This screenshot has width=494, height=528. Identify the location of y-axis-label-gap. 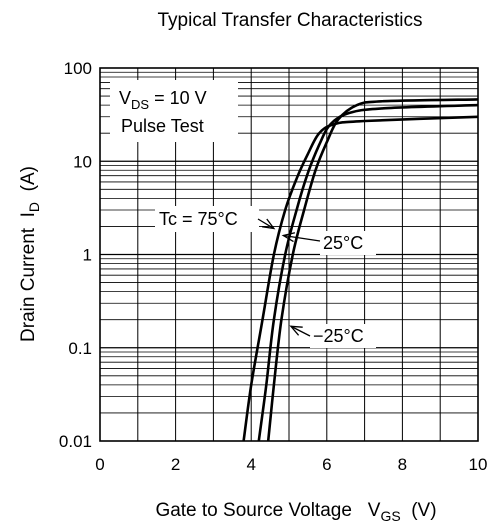
(28, 222).